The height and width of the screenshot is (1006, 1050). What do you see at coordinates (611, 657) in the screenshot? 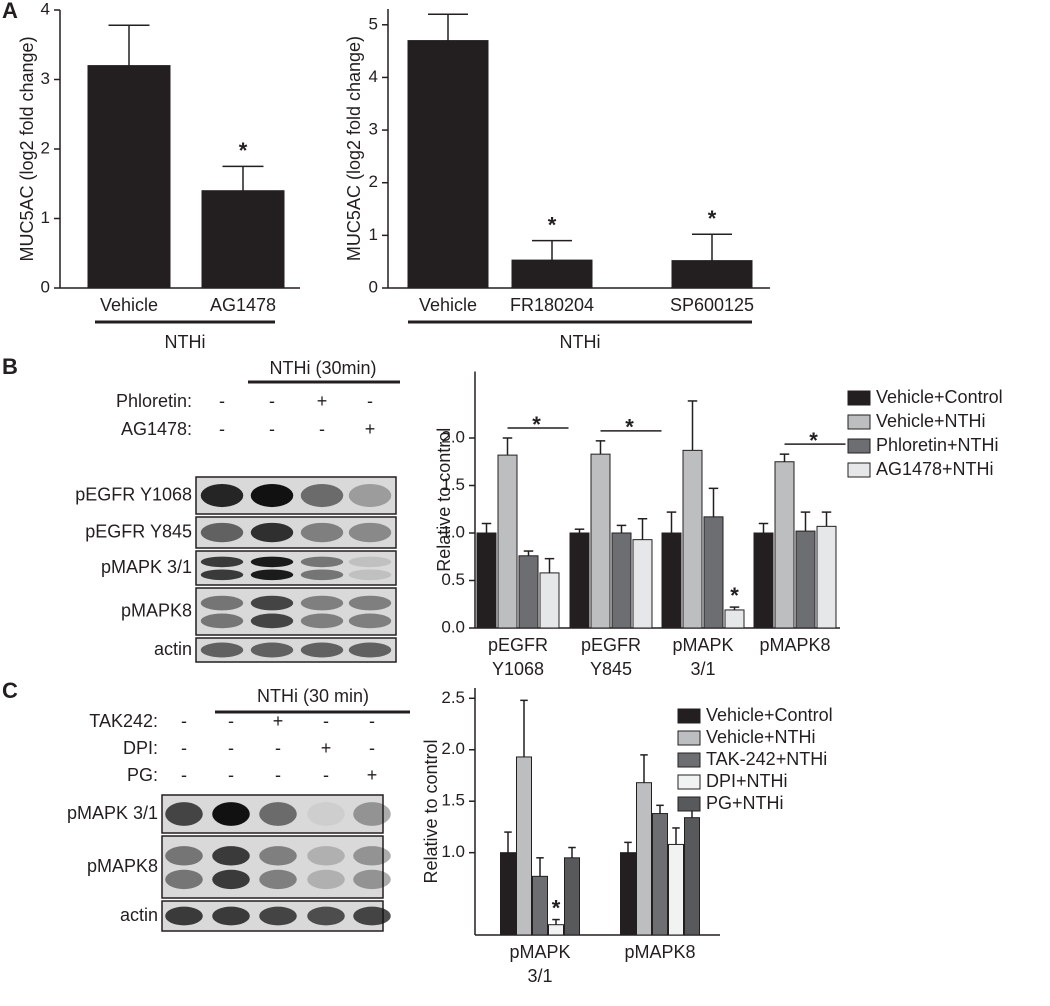
I see `x-tick-label: pEGFR Y845` at bounding box center [611, 657].